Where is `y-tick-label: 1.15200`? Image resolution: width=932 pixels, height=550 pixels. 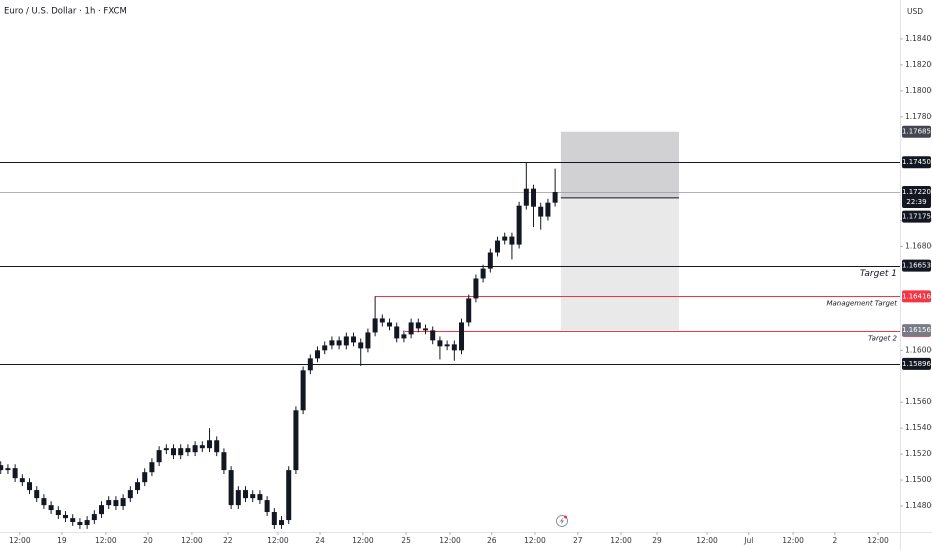 y-tick-label: 1.15200 is located at coordinates (918, 453).